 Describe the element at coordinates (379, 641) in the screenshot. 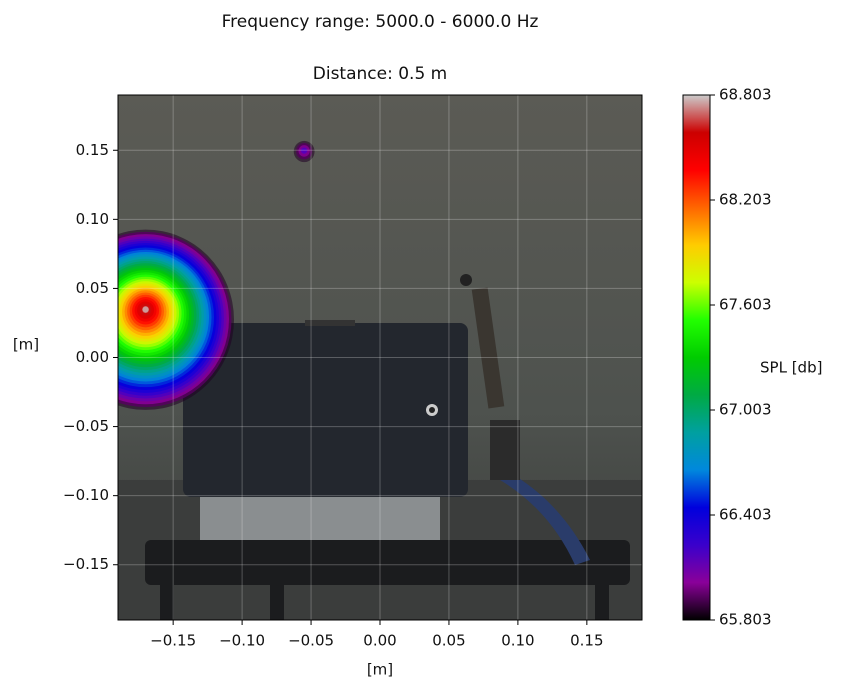

I see `x-tick-label: 0.00` at that location.